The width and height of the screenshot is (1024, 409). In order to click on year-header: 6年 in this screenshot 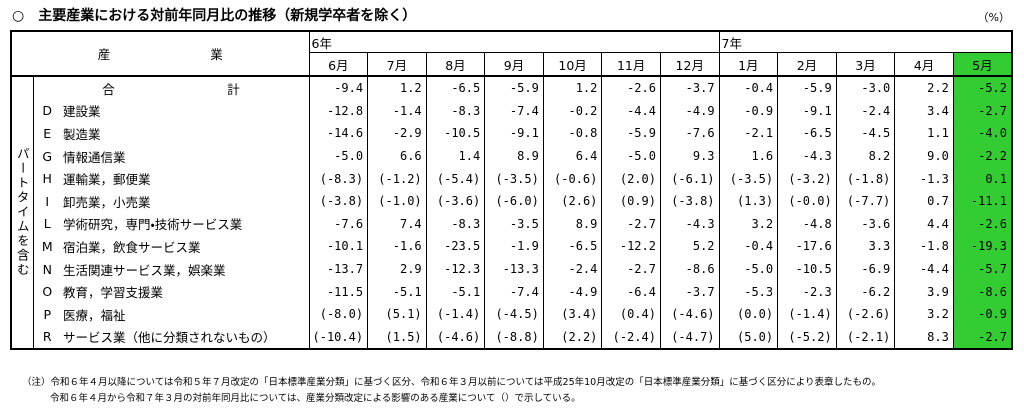, I will do `click(514, 41)`.